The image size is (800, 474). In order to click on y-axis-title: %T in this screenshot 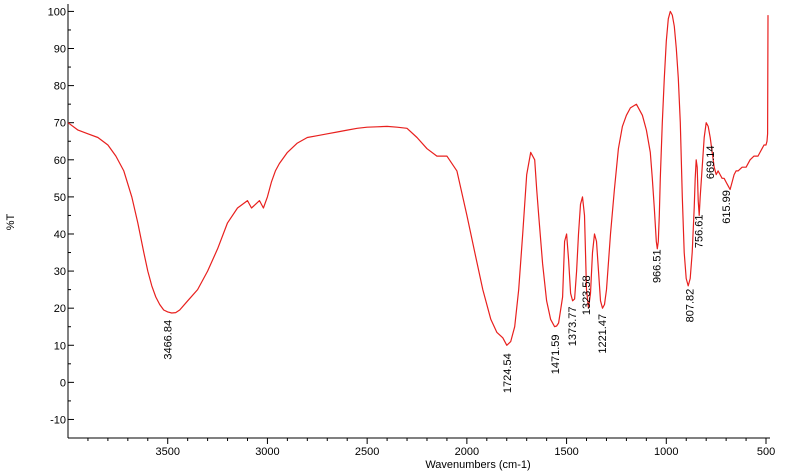, I will do `click(11, 221)`.